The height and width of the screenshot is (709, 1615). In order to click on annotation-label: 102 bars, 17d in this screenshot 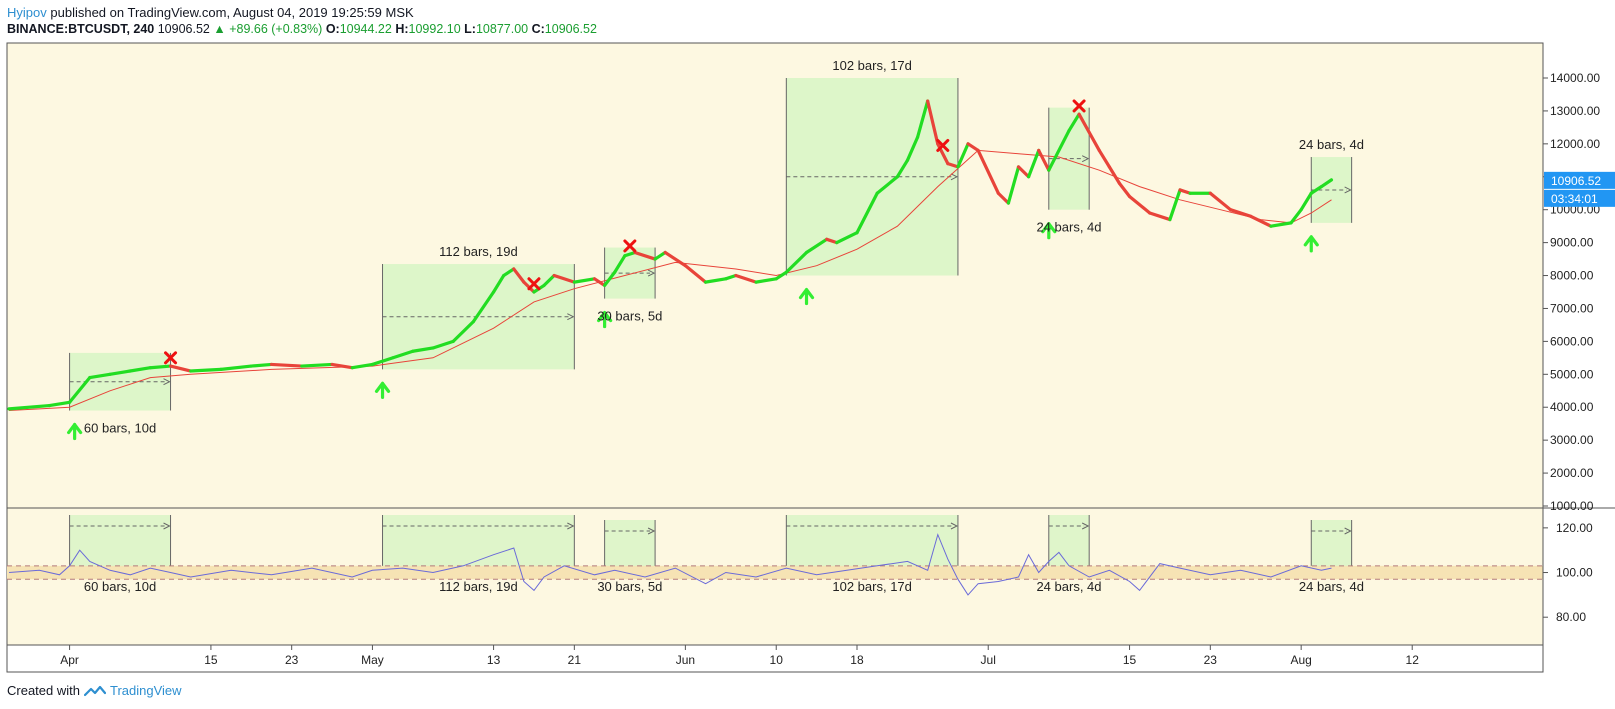, I will do `click(872, 65)`.